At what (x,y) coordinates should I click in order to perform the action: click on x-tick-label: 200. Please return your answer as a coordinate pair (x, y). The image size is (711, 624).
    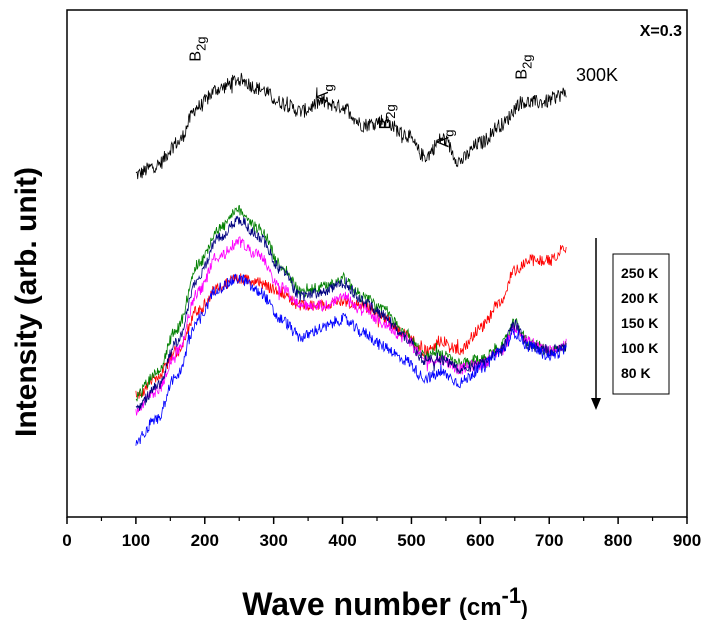
    Looking at the image, I should click on (205, 540).